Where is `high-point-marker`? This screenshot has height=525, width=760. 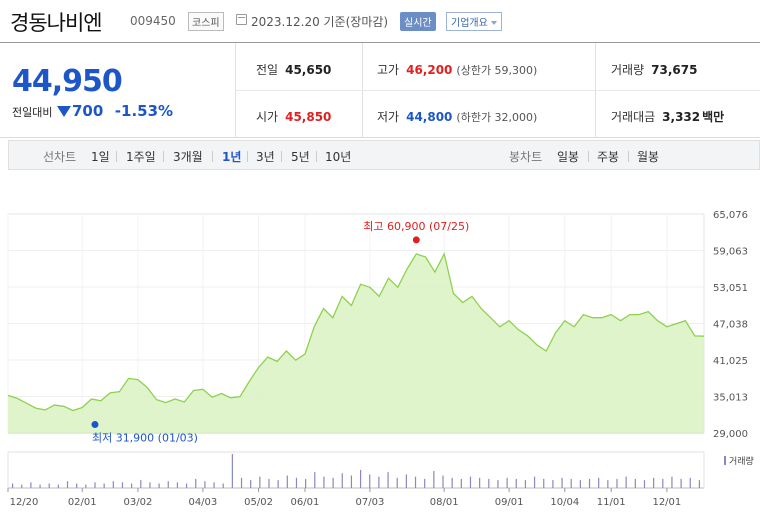 high-point-marker is located at coordinates (416, 240).